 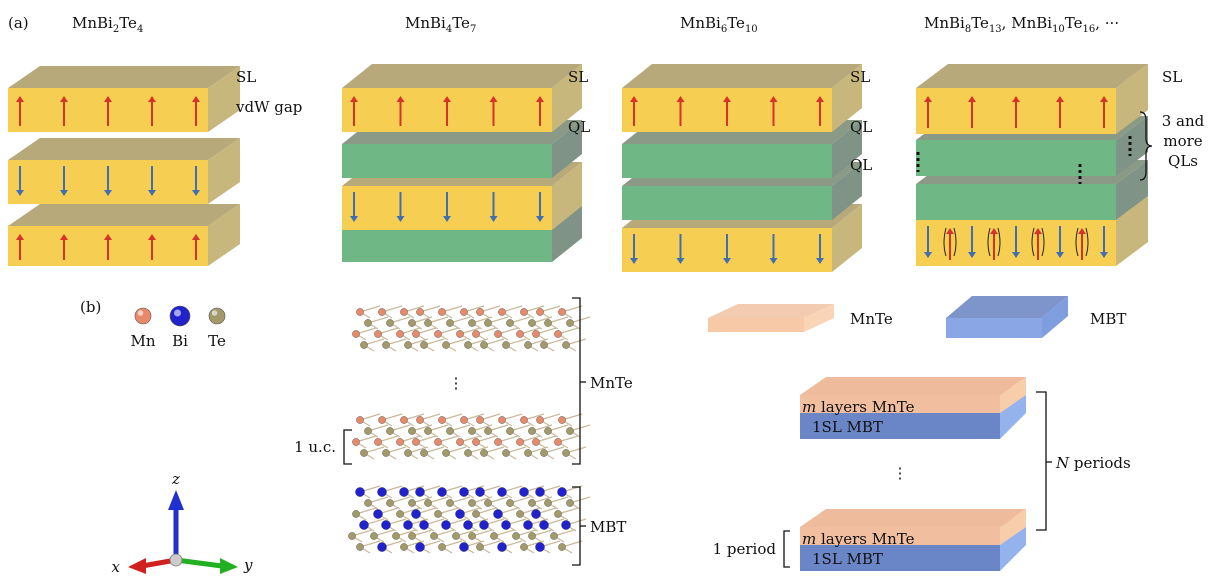 I want to click on atom-symbol: Te, so click(x=217, y=341).